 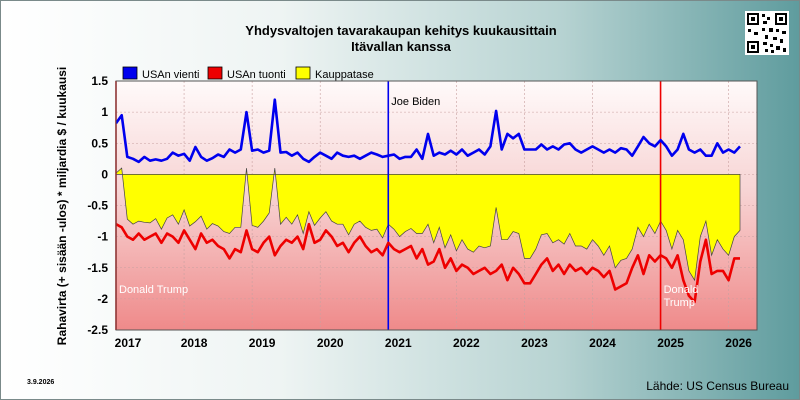 What do you see at coordinates (466, 343) in the screenshot?
I see `x-tick-label: 2022` at bounding box center [466, 343].